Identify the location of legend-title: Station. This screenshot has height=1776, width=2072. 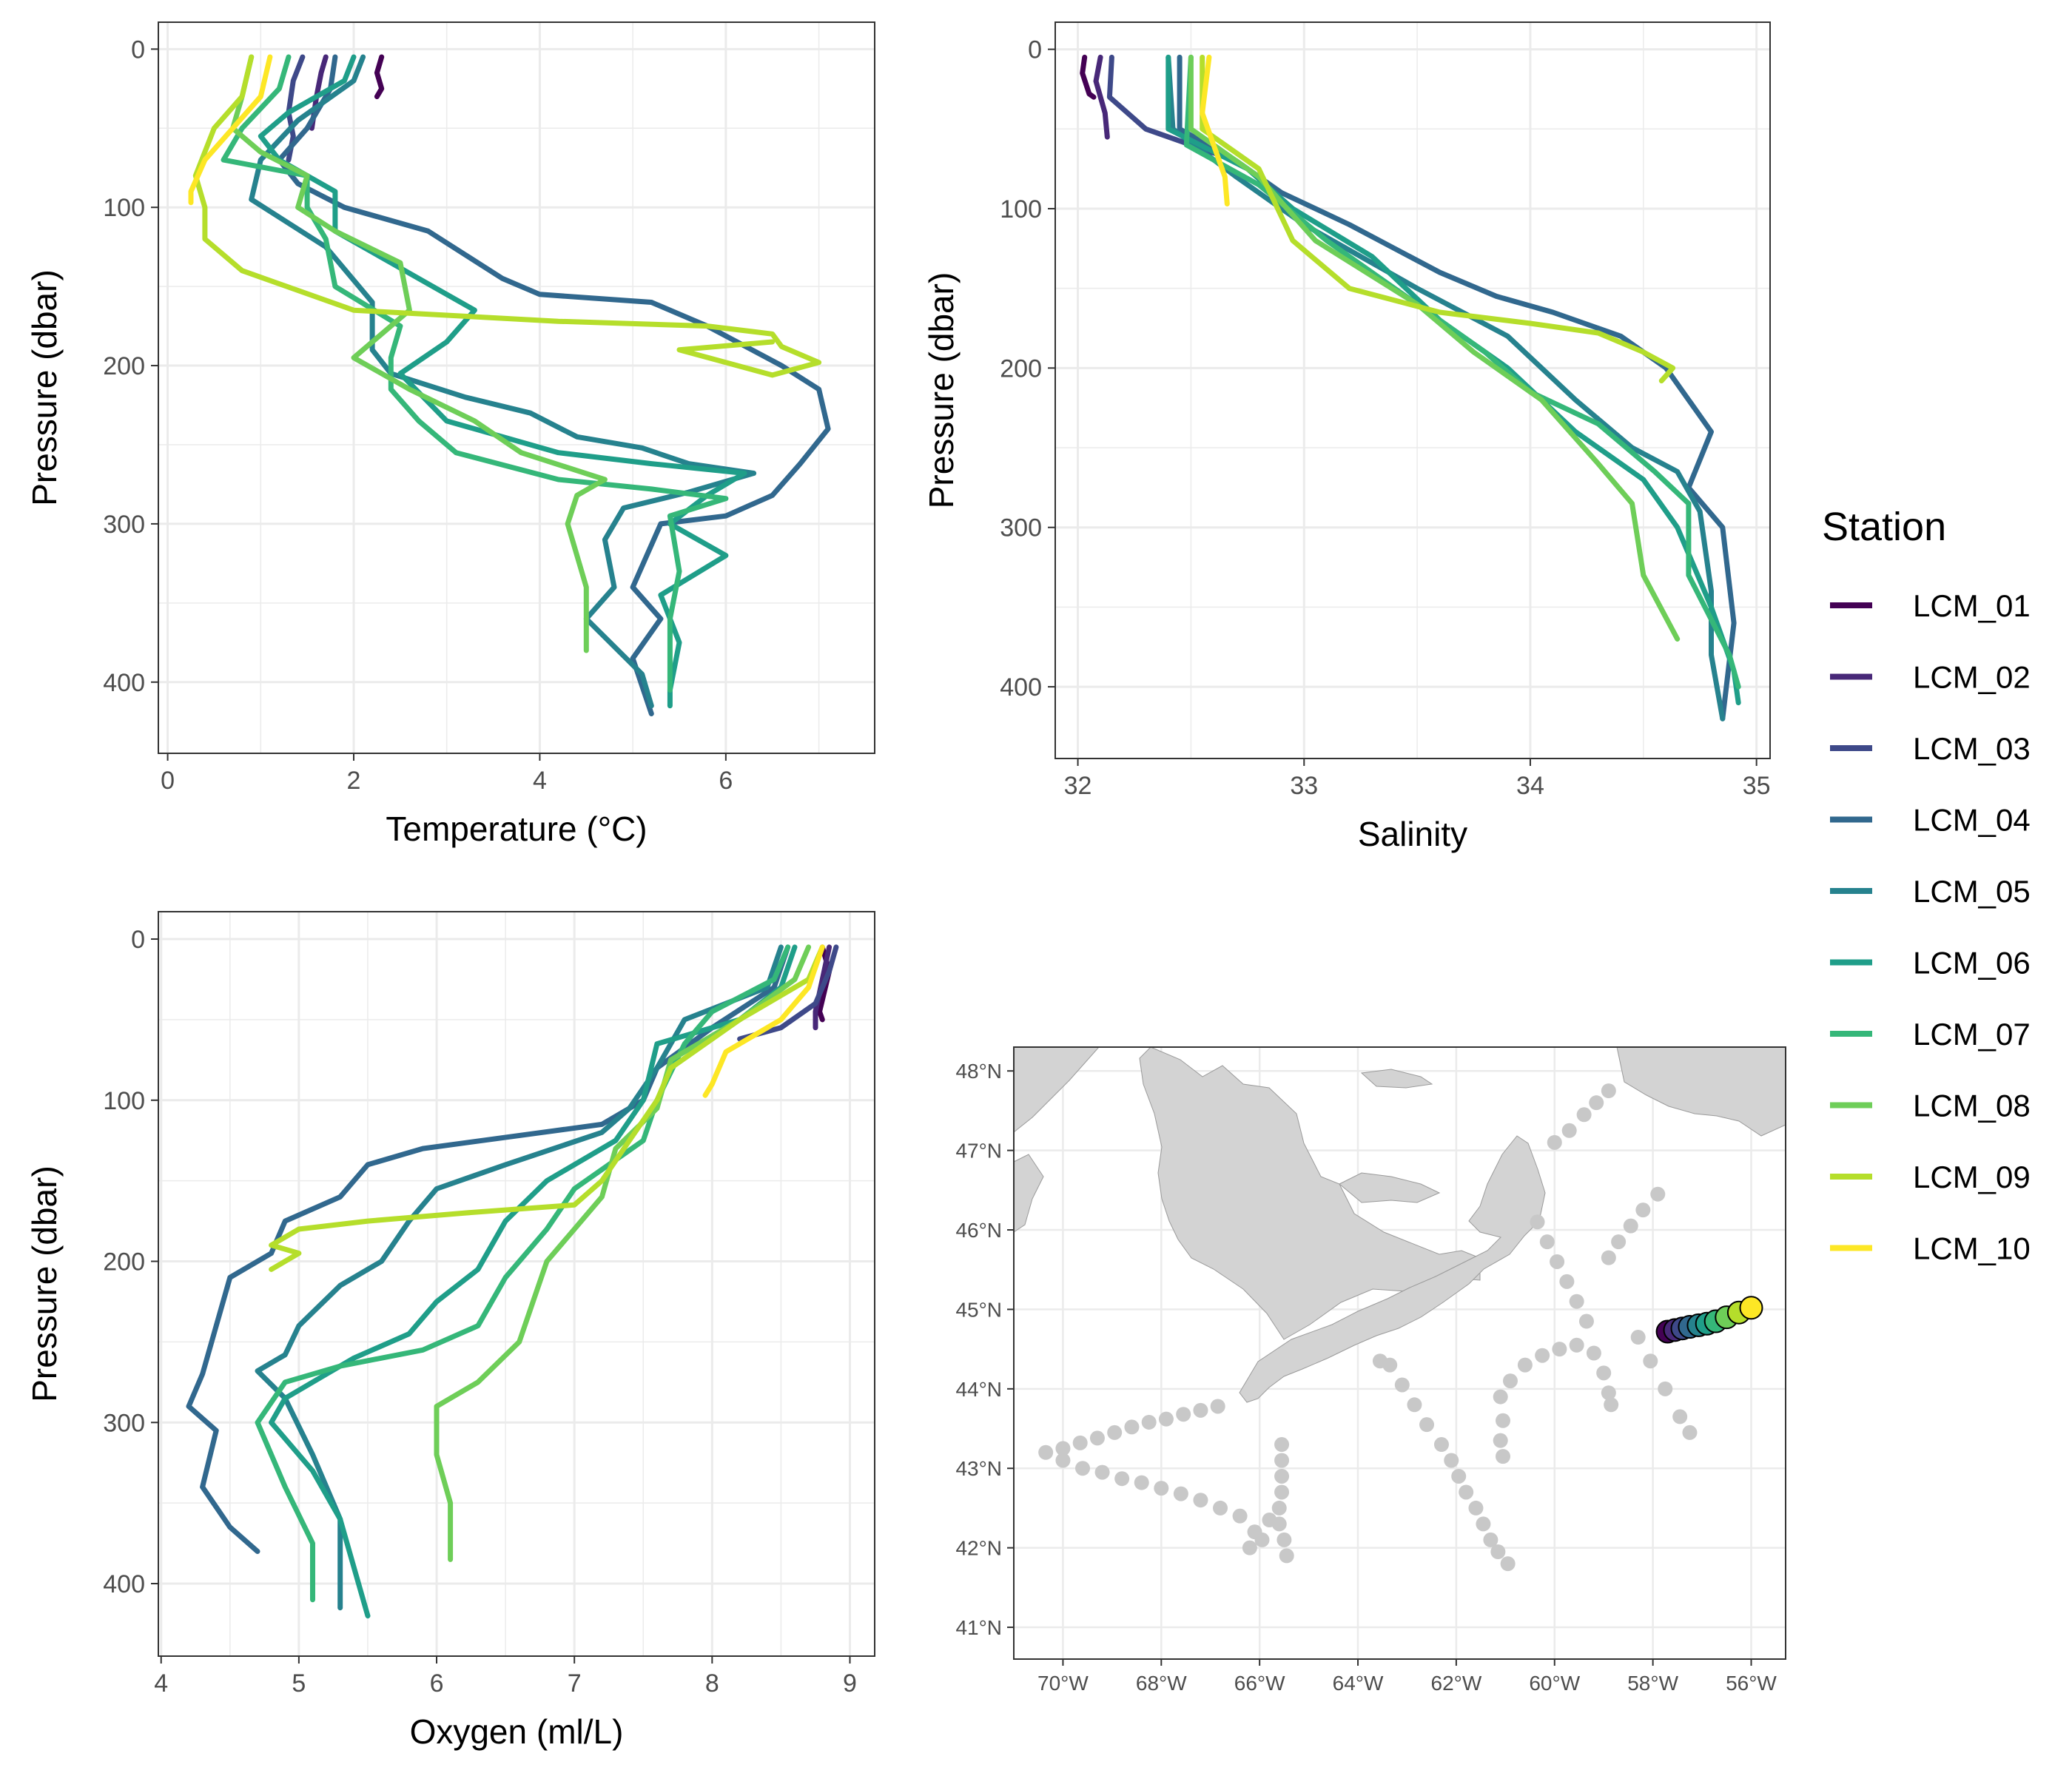
(1884, 527).